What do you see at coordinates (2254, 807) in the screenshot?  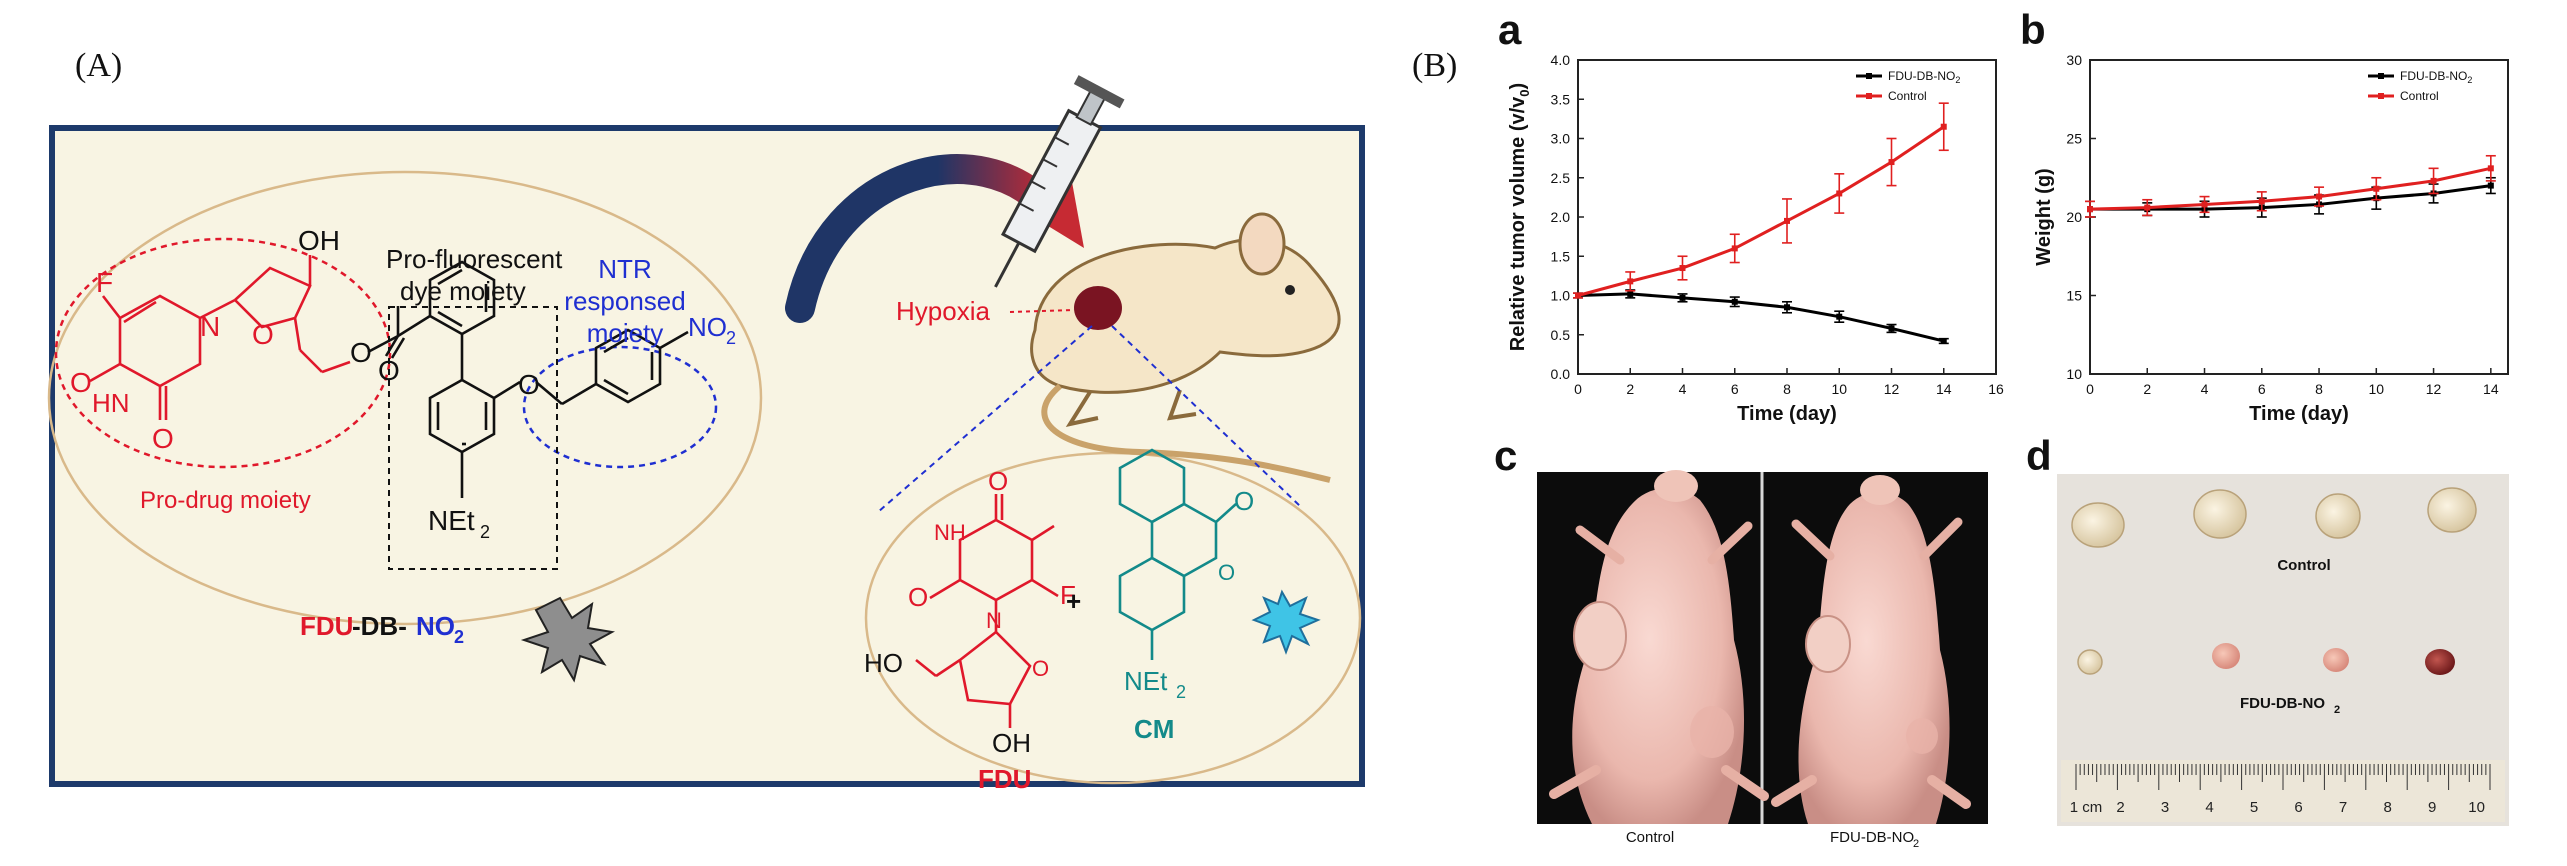 I see `ruler-label: 5` at bounding box center [2254, 807].